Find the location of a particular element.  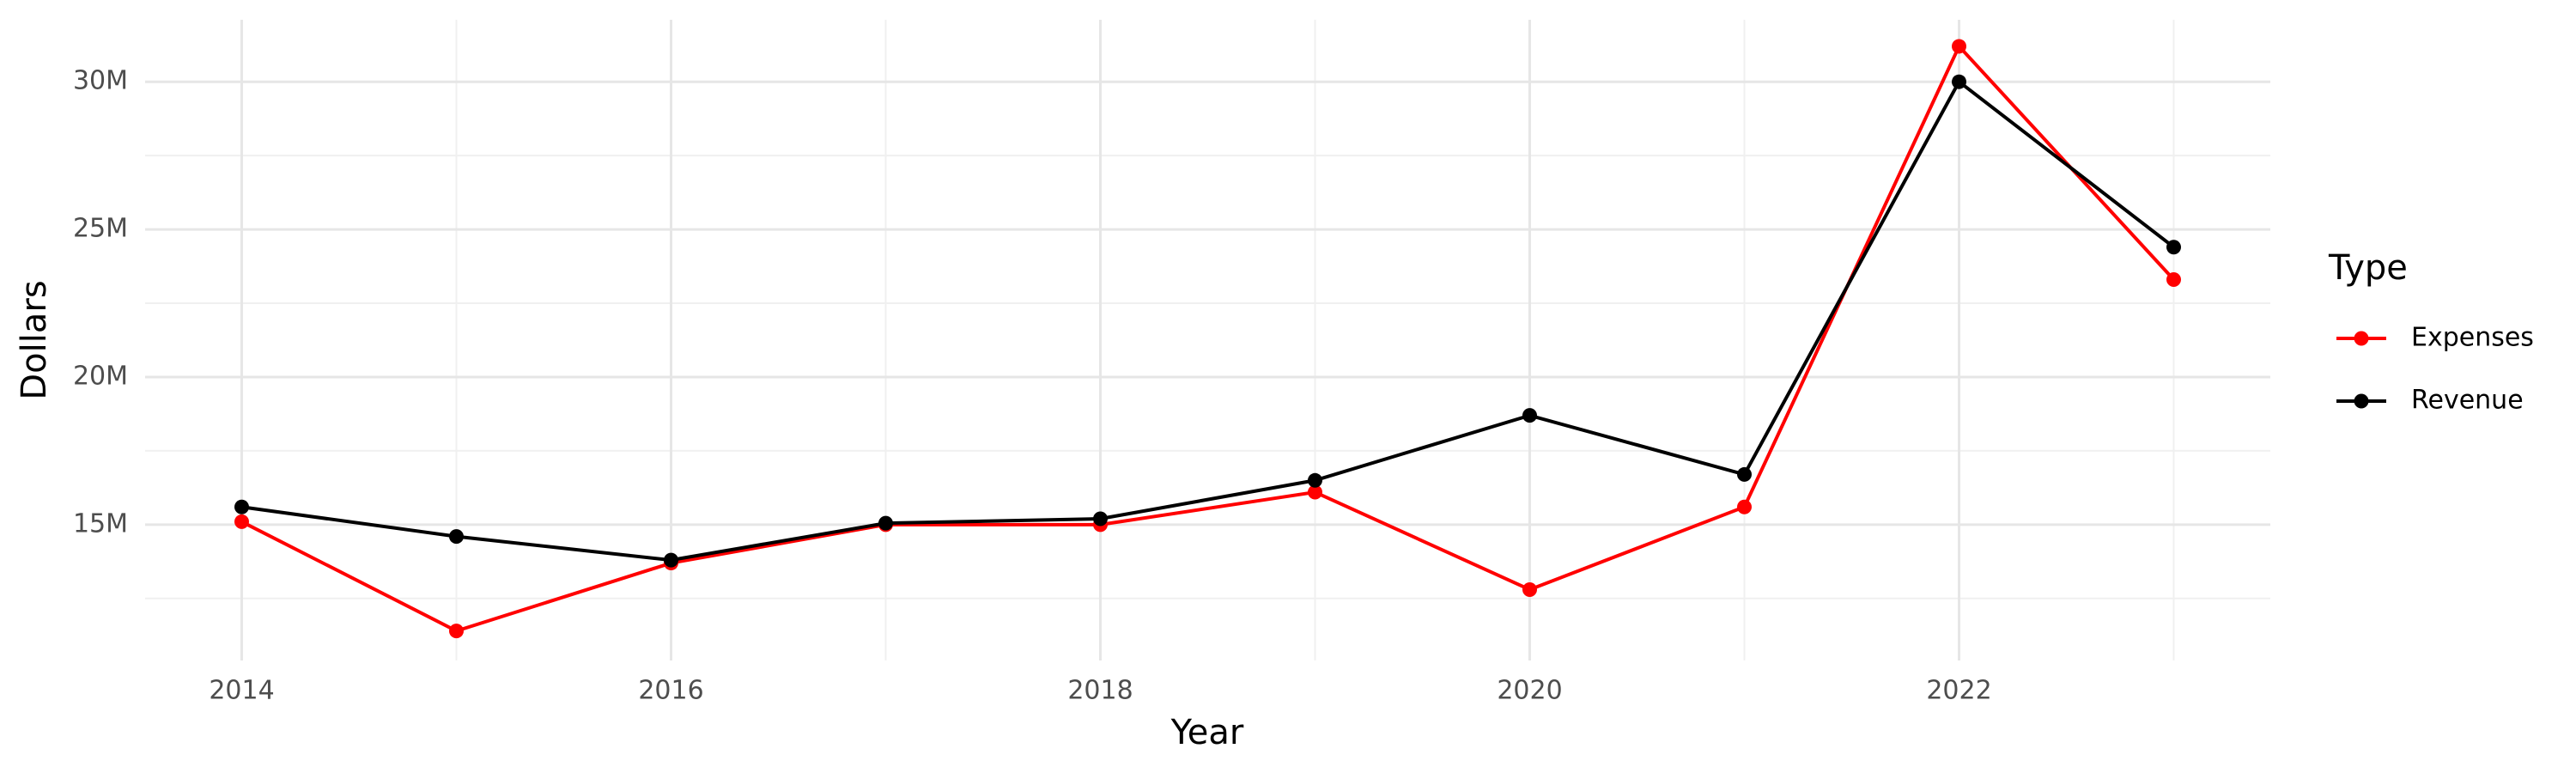

legend-label: Revenue is located at coordinates (2467, 401).